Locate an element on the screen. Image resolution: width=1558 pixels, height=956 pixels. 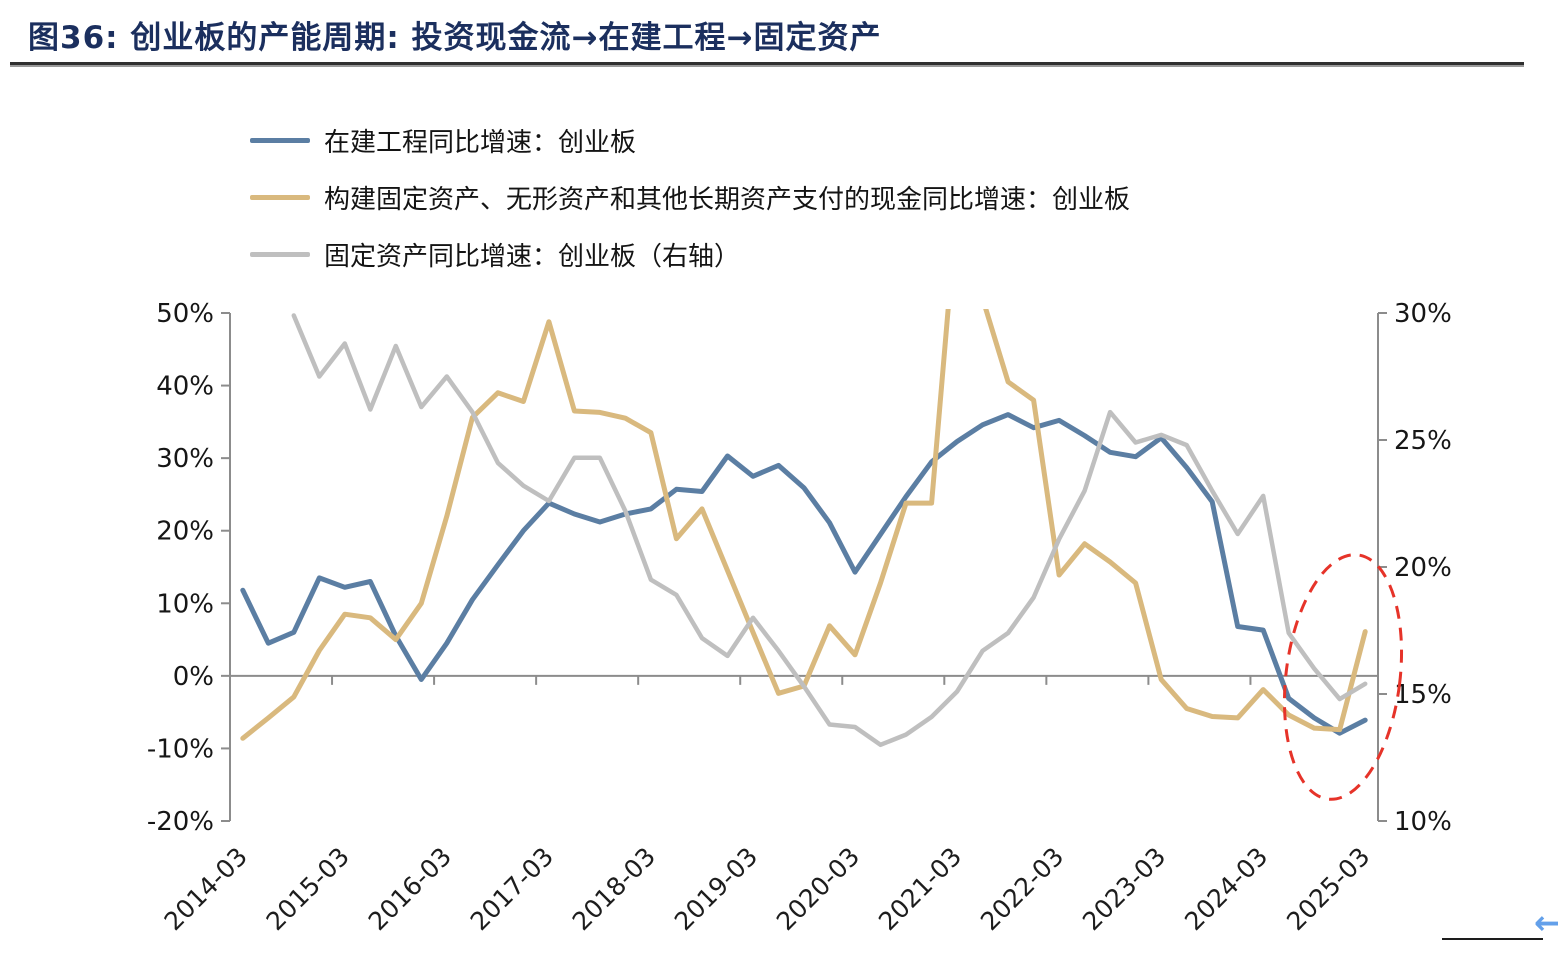
x-axis-label: 2017-03 is located at coordinates (512, 889).